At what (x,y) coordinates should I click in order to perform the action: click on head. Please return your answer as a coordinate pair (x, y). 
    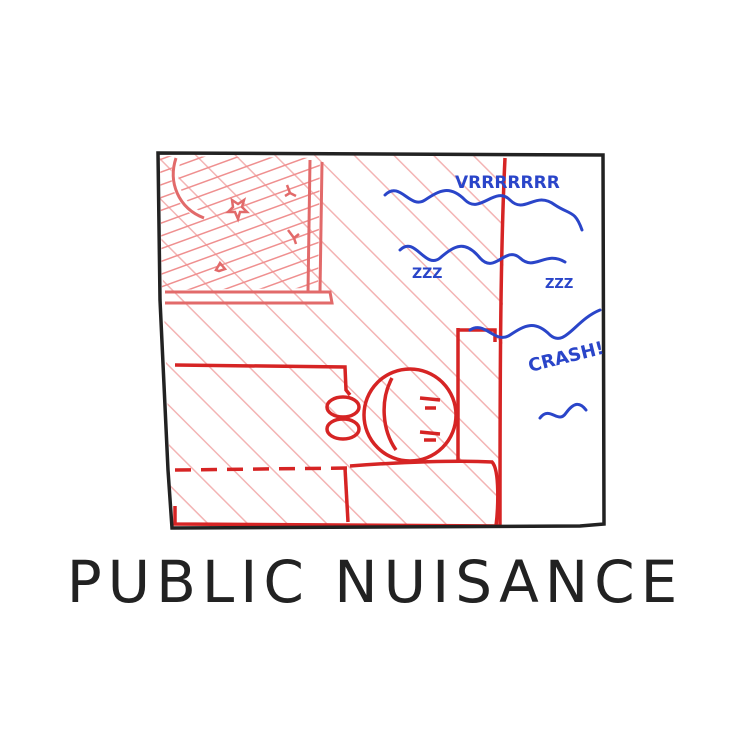
    Looking at the image, I should click on (410, 415).